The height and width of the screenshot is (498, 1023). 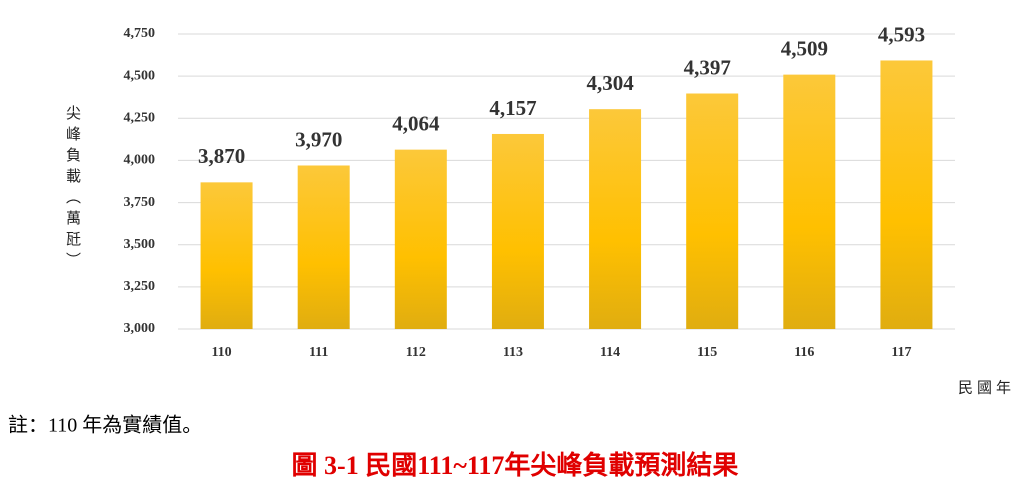 What do you see at coordinates (804, 48) in the screenshot?
I see `data-label: 4,509` at bounding box center [804, 48].